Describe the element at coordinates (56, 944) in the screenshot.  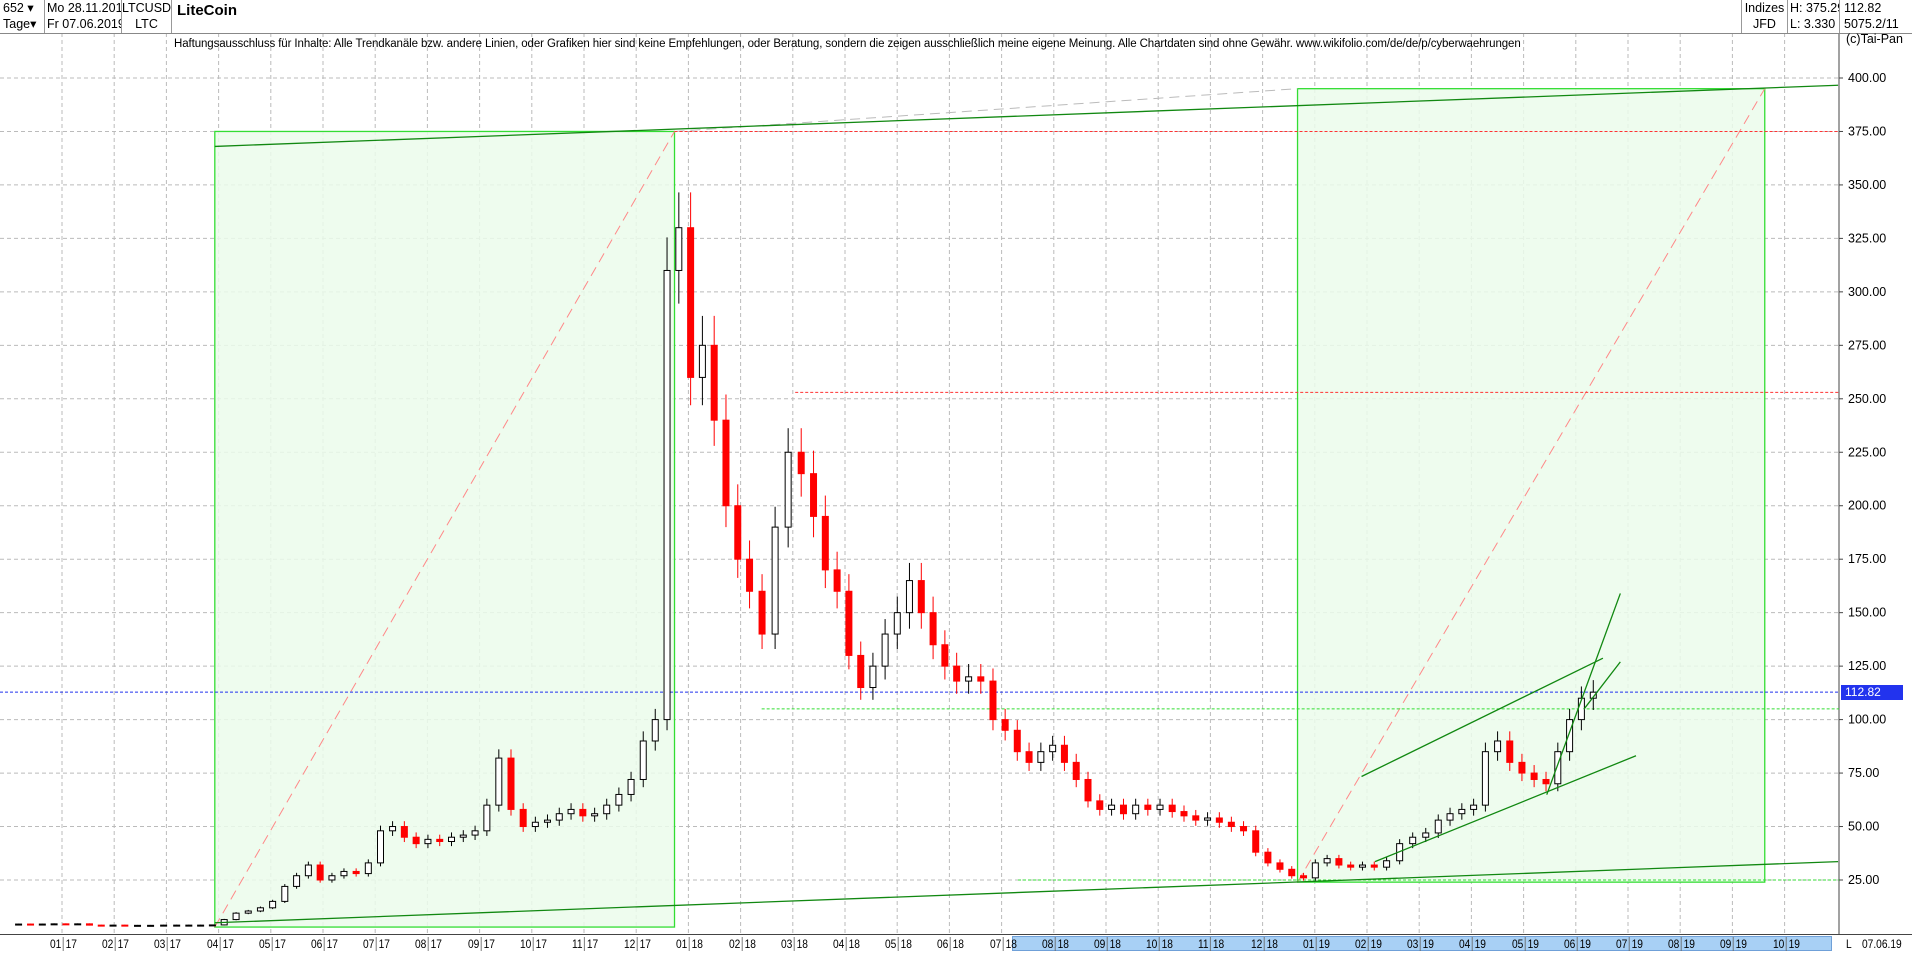
I see `tick-month: 01` at that location.